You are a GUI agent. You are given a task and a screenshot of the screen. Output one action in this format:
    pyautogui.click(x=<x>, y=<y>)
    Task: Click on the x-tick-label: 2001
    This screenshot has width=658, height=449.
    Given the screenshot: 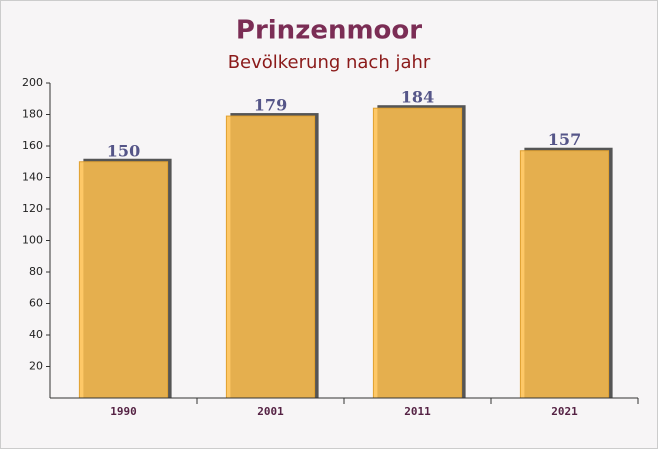 What is the action you would take?
    pyautogui.click(x=270, y=411)
    